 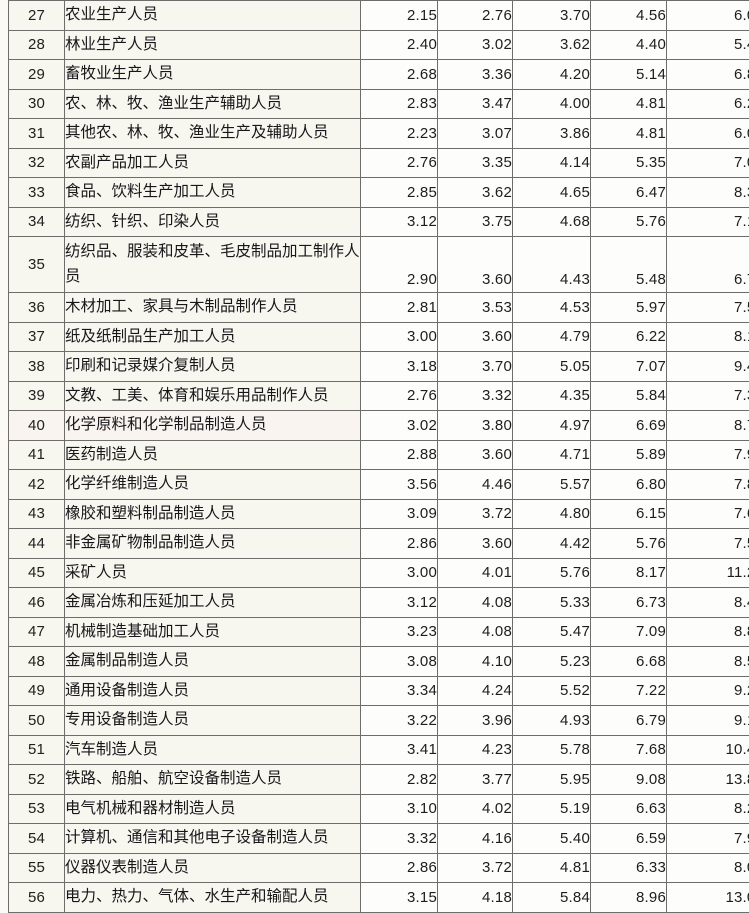 I want to click on value-cell-v4: 6.73, so click(x=629, y=603).